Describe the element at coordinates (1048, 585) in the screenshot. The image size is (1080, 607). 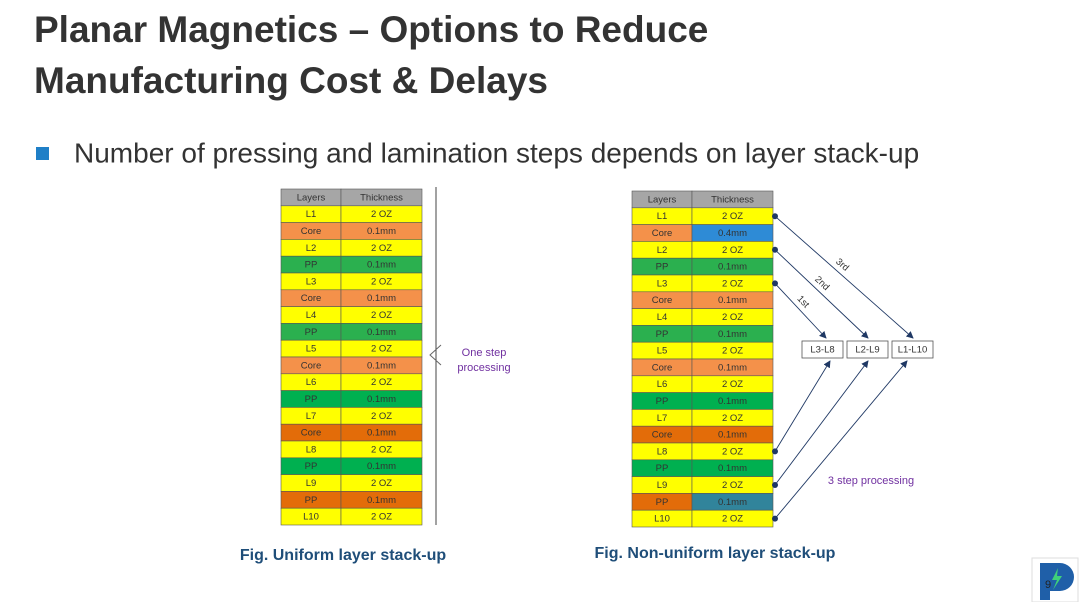
I see `page-number: 9` at that location.